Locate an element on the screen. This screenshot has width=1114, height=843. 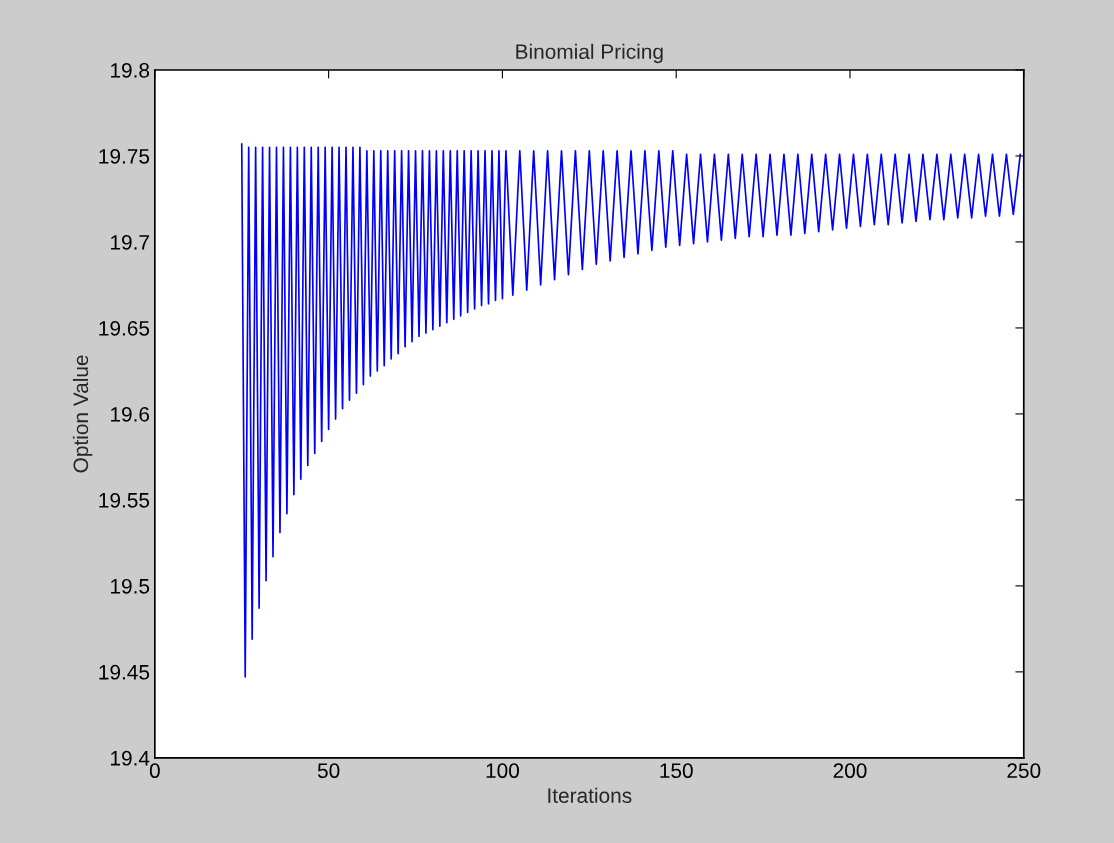
y-tick-label: 19.6 is located at coordinates (130, 414).